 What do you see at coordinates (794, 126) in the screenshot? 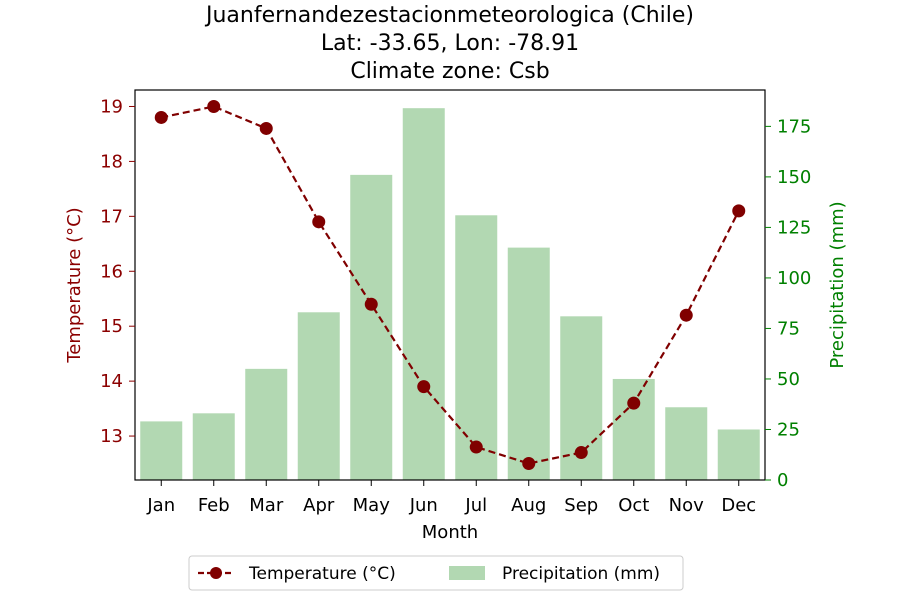
I see `right-tick-label: 175` at bounding box center [794, 126].